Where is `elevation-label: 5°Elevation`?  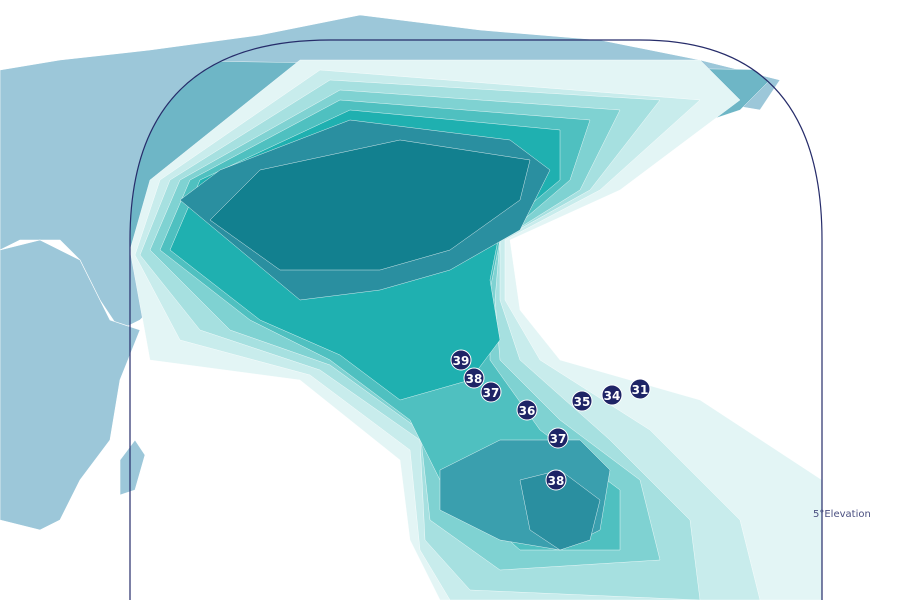 elevation-label: 5°Elevation is located at coordinates (842, 514).